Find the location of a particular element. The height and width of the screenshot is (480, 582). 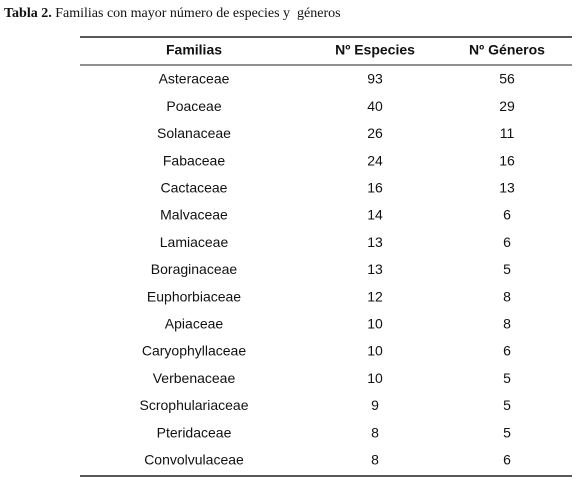

family-cell: Verbenaceae is located at coordinates (194, 378).